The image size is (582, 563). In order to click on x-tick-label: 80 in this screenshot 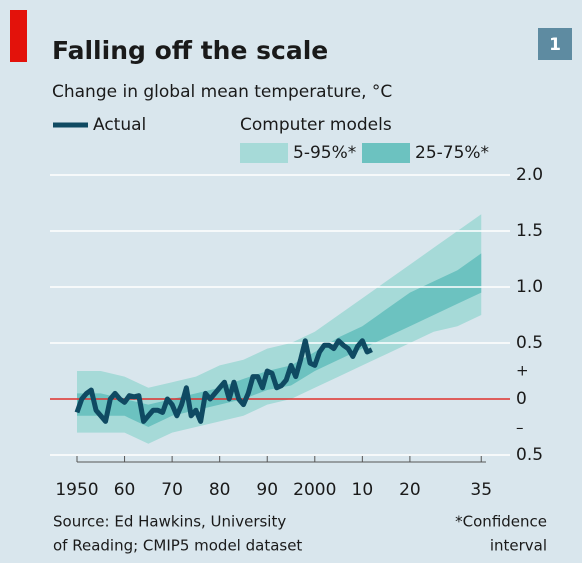, I will do `click(220, 490)`.